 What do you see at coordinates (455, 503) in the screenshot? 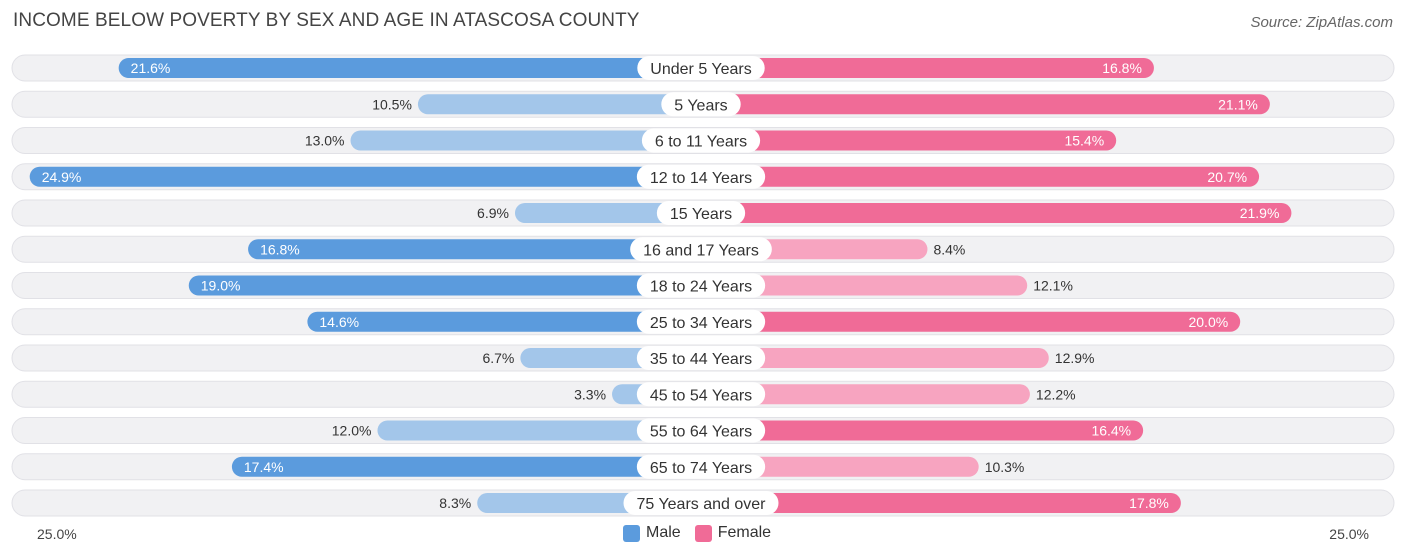
I see `value-label-male: 8.3%` at bounding box center [455, 503].